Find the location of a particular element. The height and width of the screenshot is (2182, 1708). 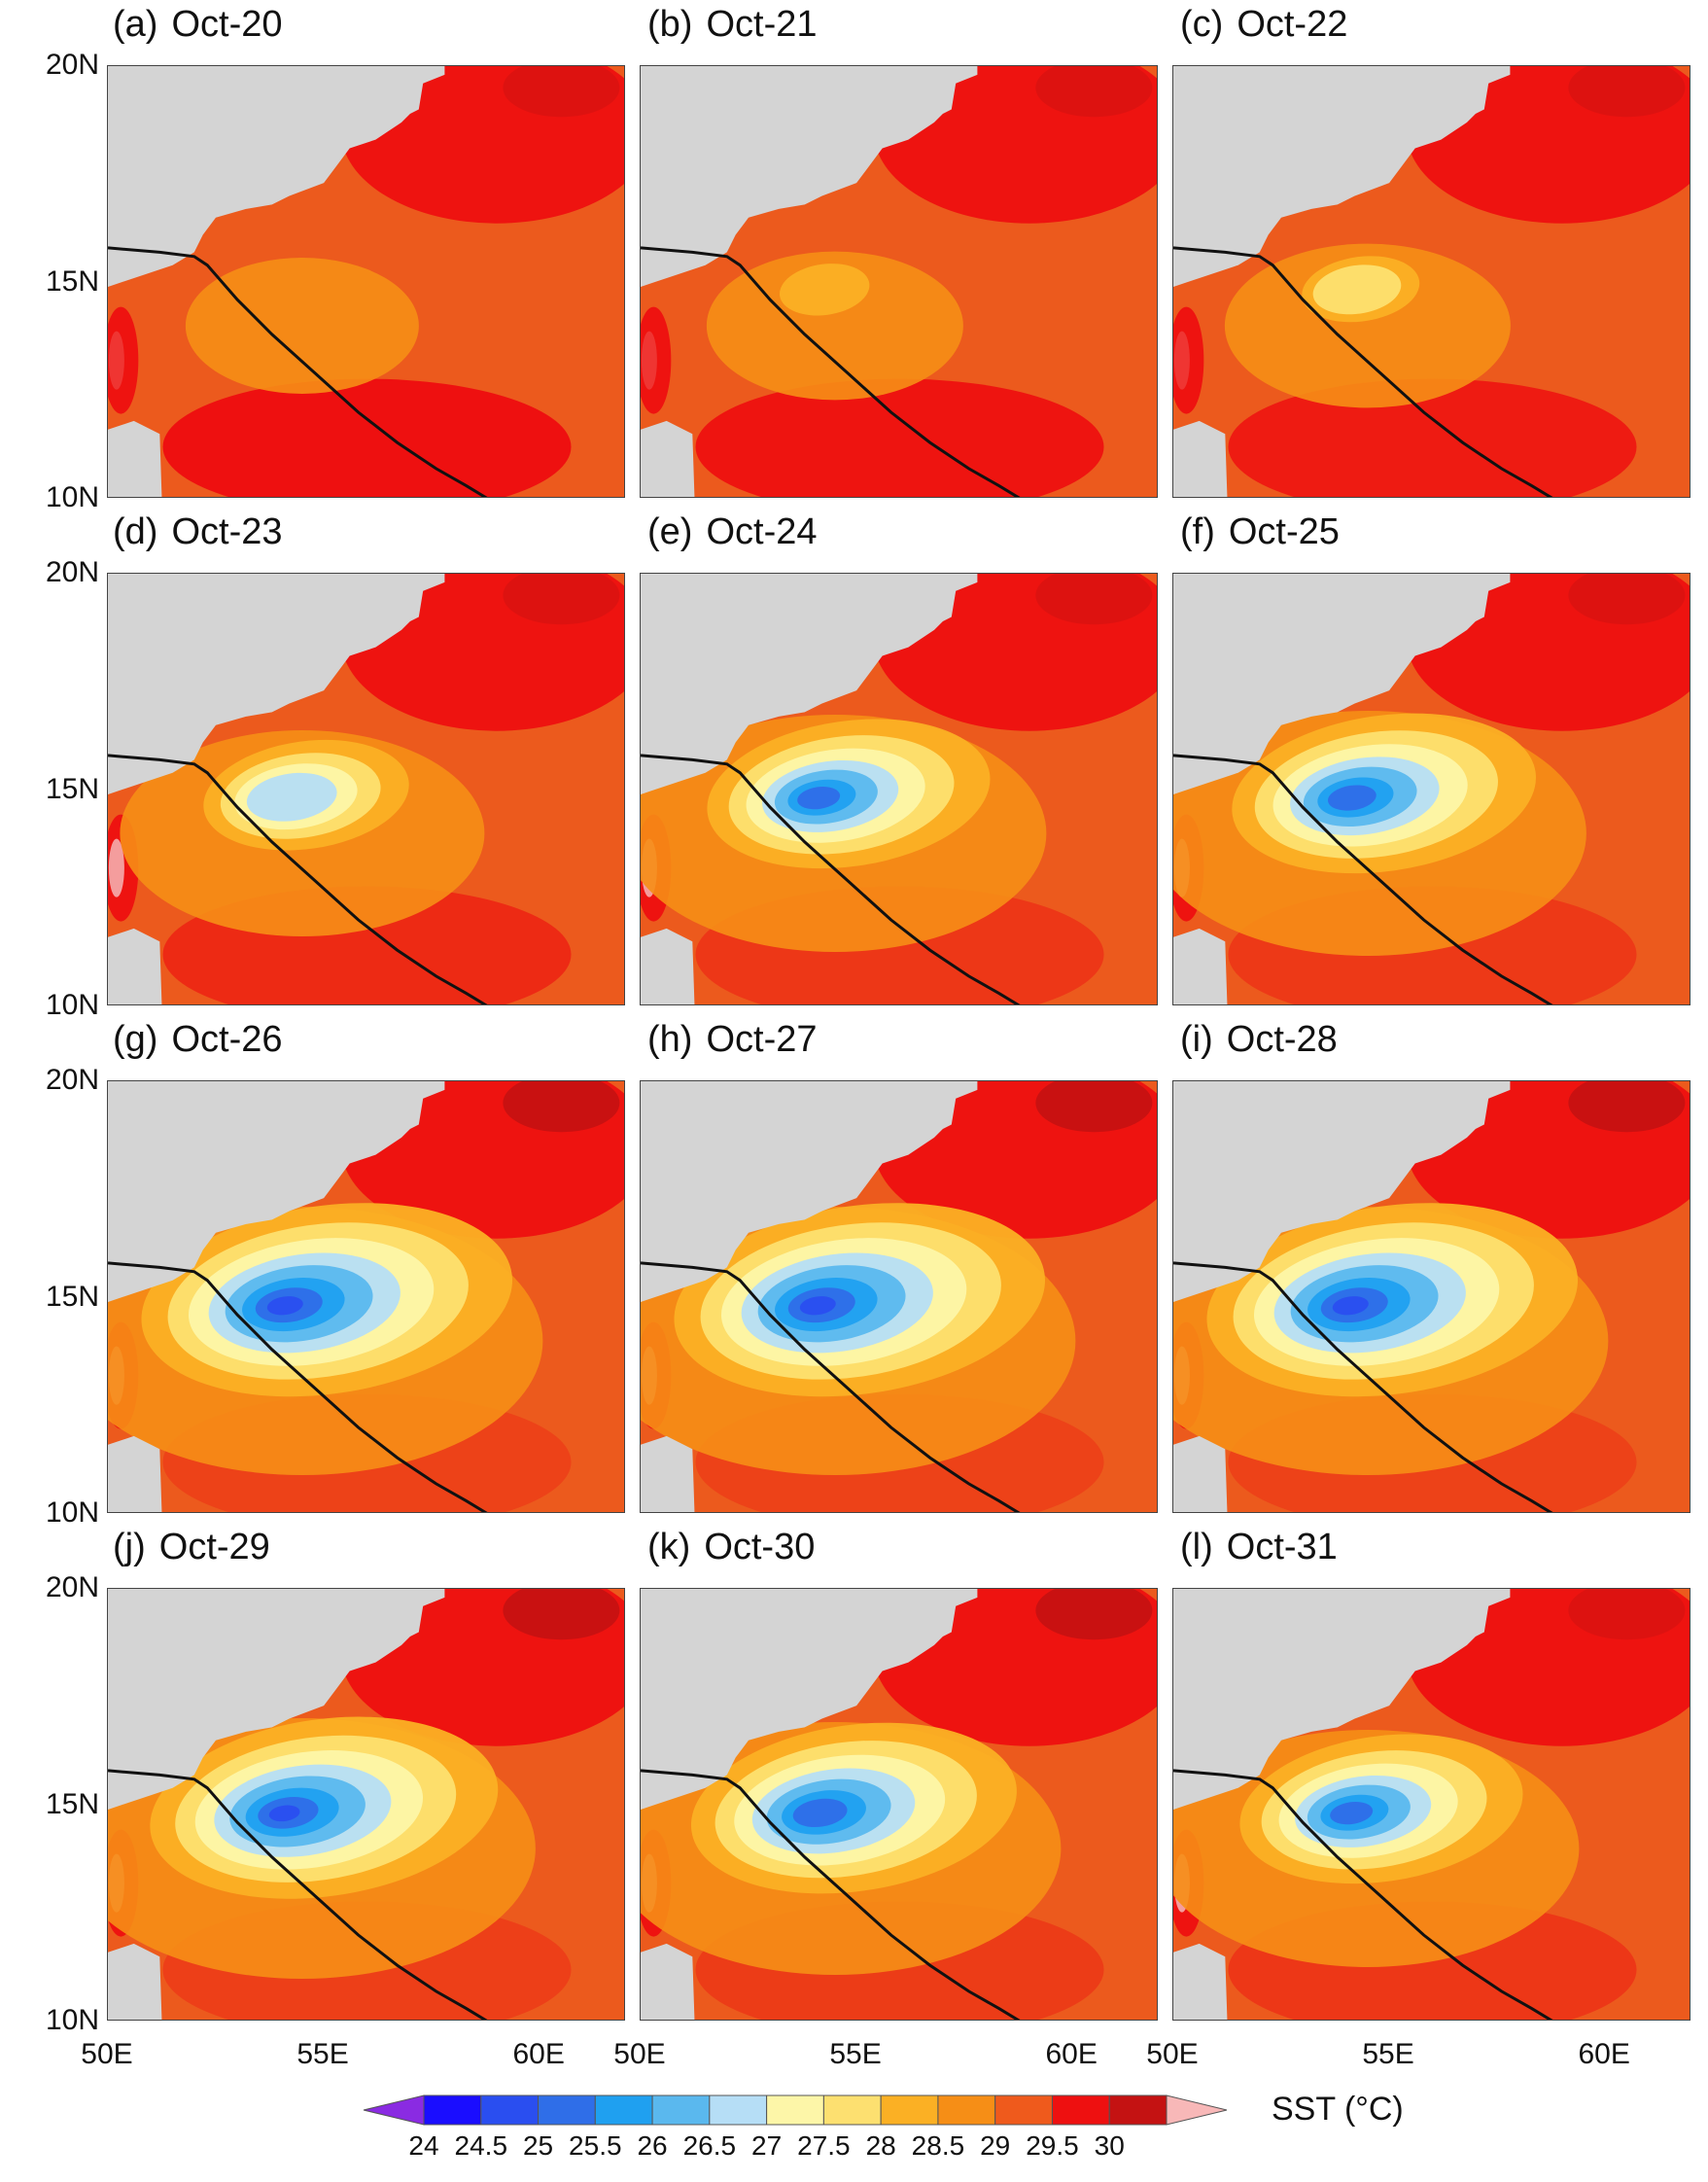

colorbar-level-label: 26 is located at coordinates (652, 2145).